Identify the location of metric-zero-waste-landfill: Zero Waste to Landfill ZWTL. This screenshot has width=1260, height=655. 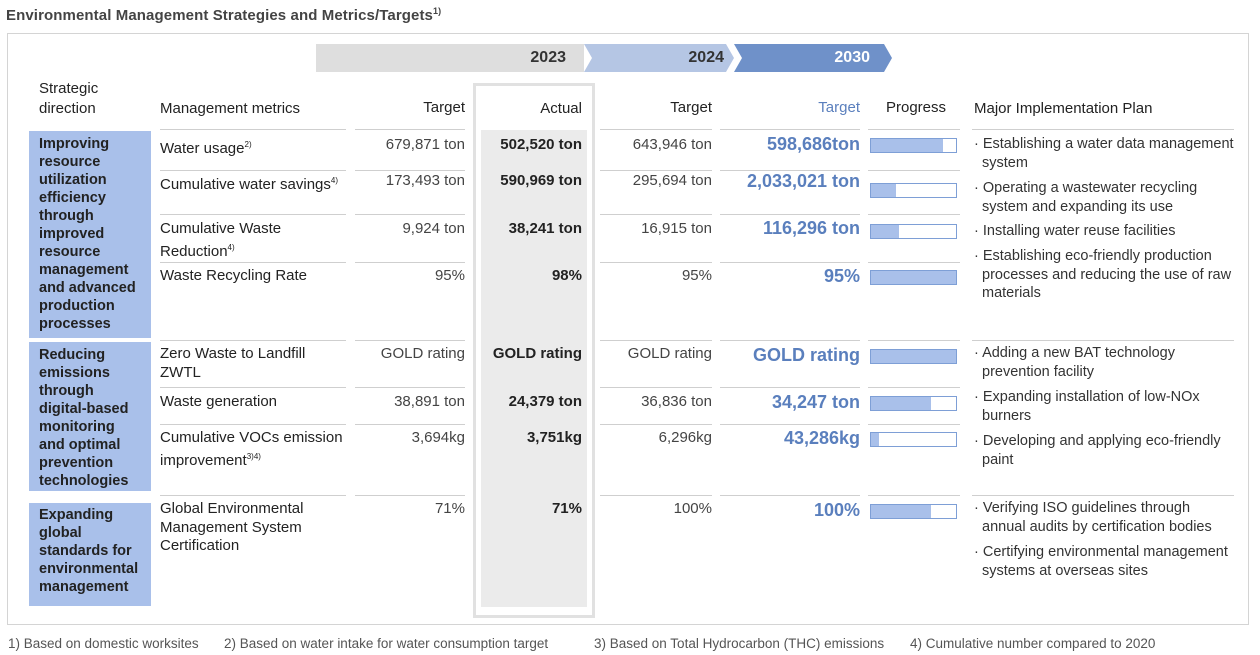
(233, 363).